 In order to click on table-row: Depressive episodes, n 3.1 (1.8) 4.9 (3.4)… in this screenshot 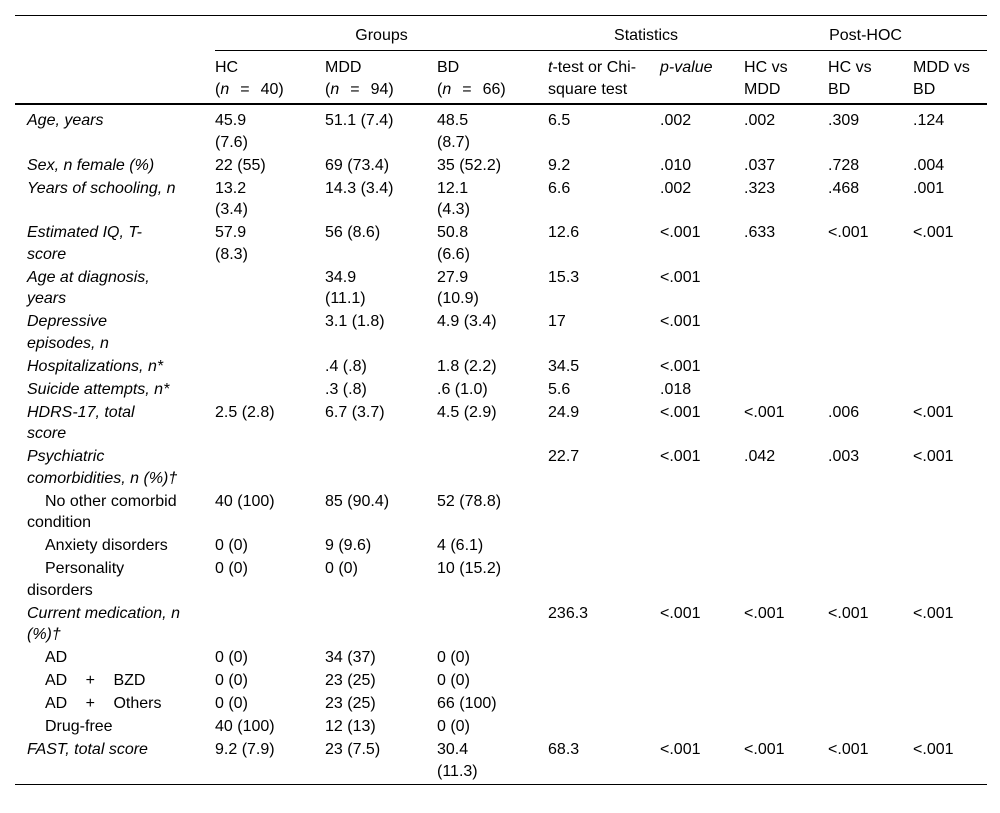, I will do `click(501, 333)`.